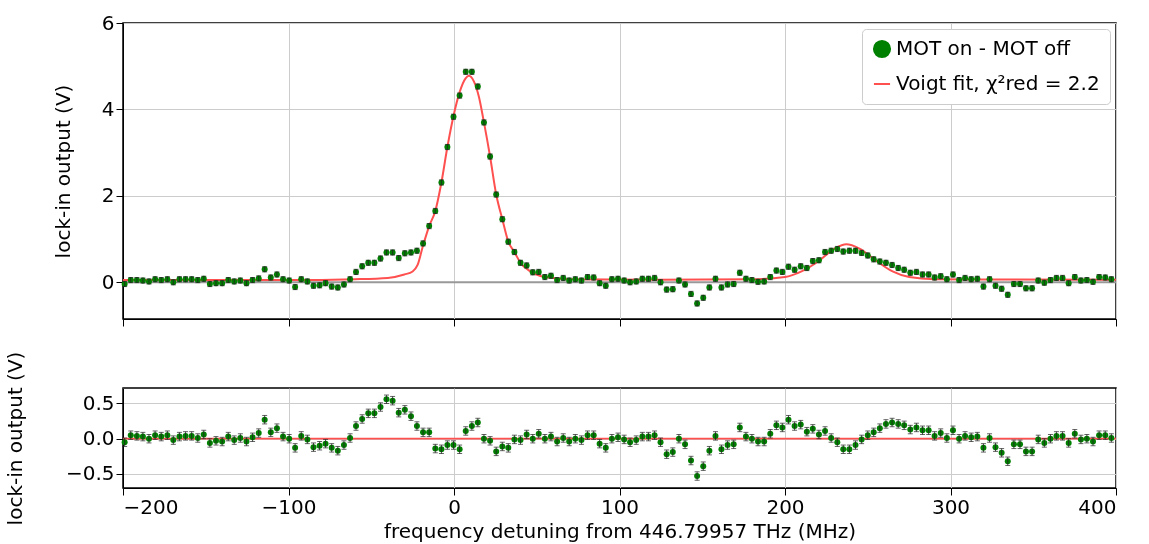 This screenshot has height=544, width=1149. Describe the element at coordinates (98, 438) in the screenshot. I see `y-tick-label: 0.0` at that location.